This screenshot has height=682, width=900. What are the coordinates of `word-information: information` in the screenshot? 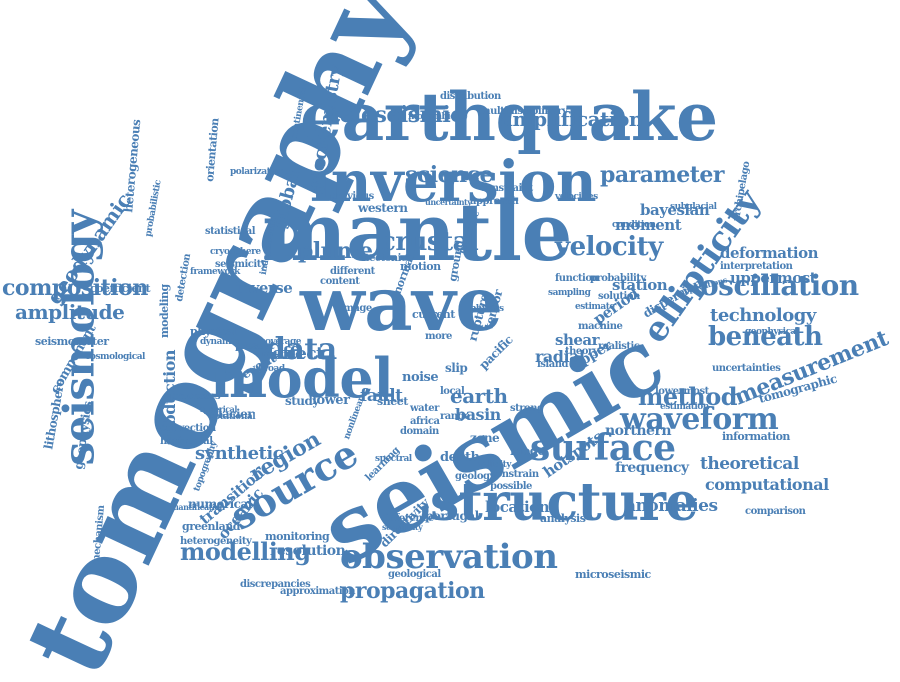 It's located at (756, 436).